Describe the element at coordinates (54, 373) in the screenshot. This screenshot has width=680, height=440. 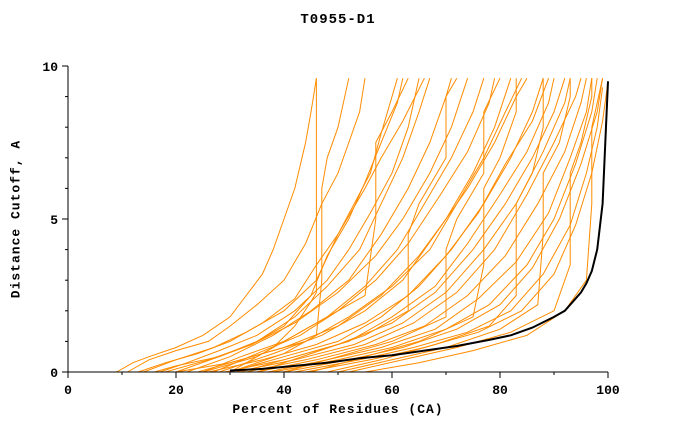
I see `y-tick-label: 0` at that location.